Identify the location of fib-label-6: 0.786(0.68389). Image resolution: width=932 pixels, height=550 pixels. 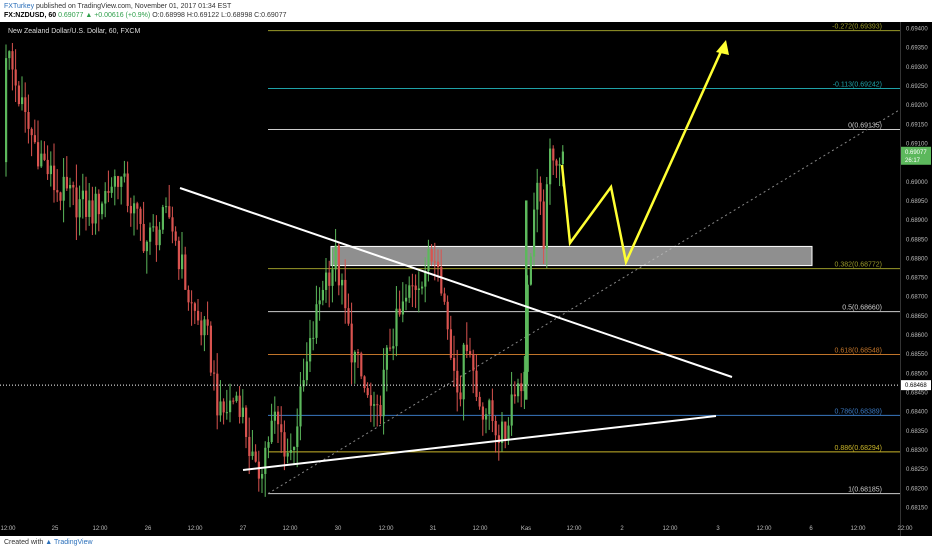
(858, 411).